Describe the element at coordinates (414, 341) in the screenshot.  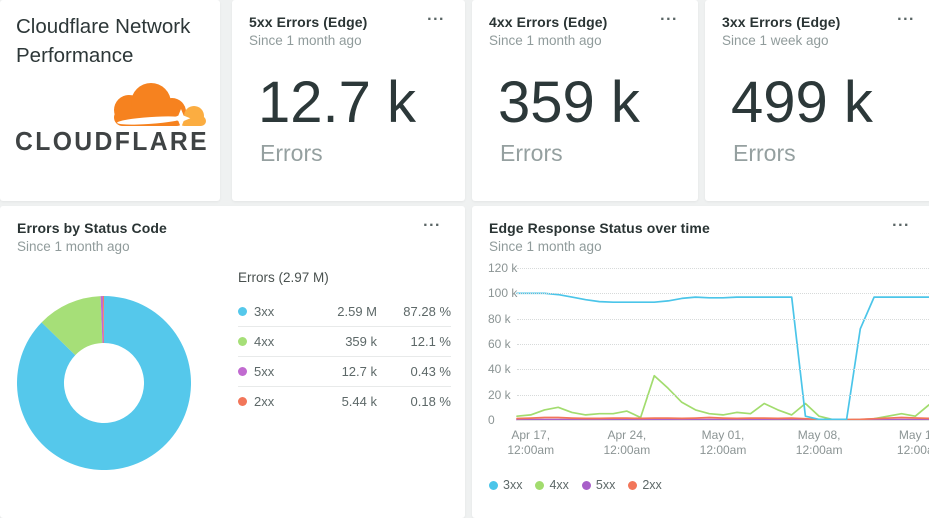
I see `series-percent: 12.1 %` at that location.